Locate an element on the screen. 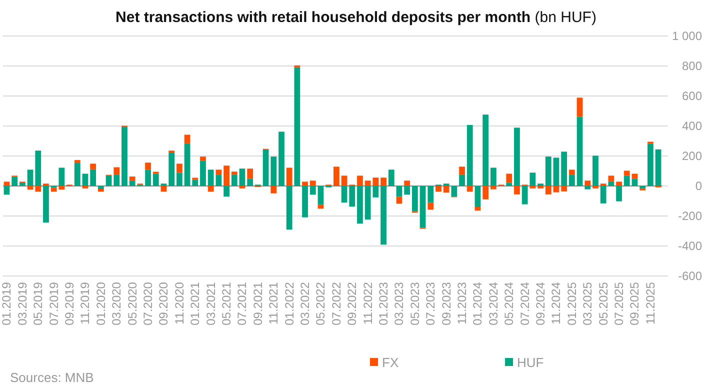  x-tick-label: 07.2020 is located at coordinates (148, 304).